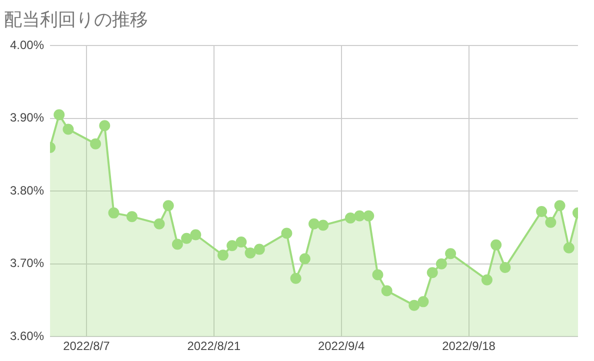 The width and height of the screenshot is (594, 361). Describe the element at coordinates (27, 335) in the screenshot. I see `y-tick-label: 3.60%` at that location.